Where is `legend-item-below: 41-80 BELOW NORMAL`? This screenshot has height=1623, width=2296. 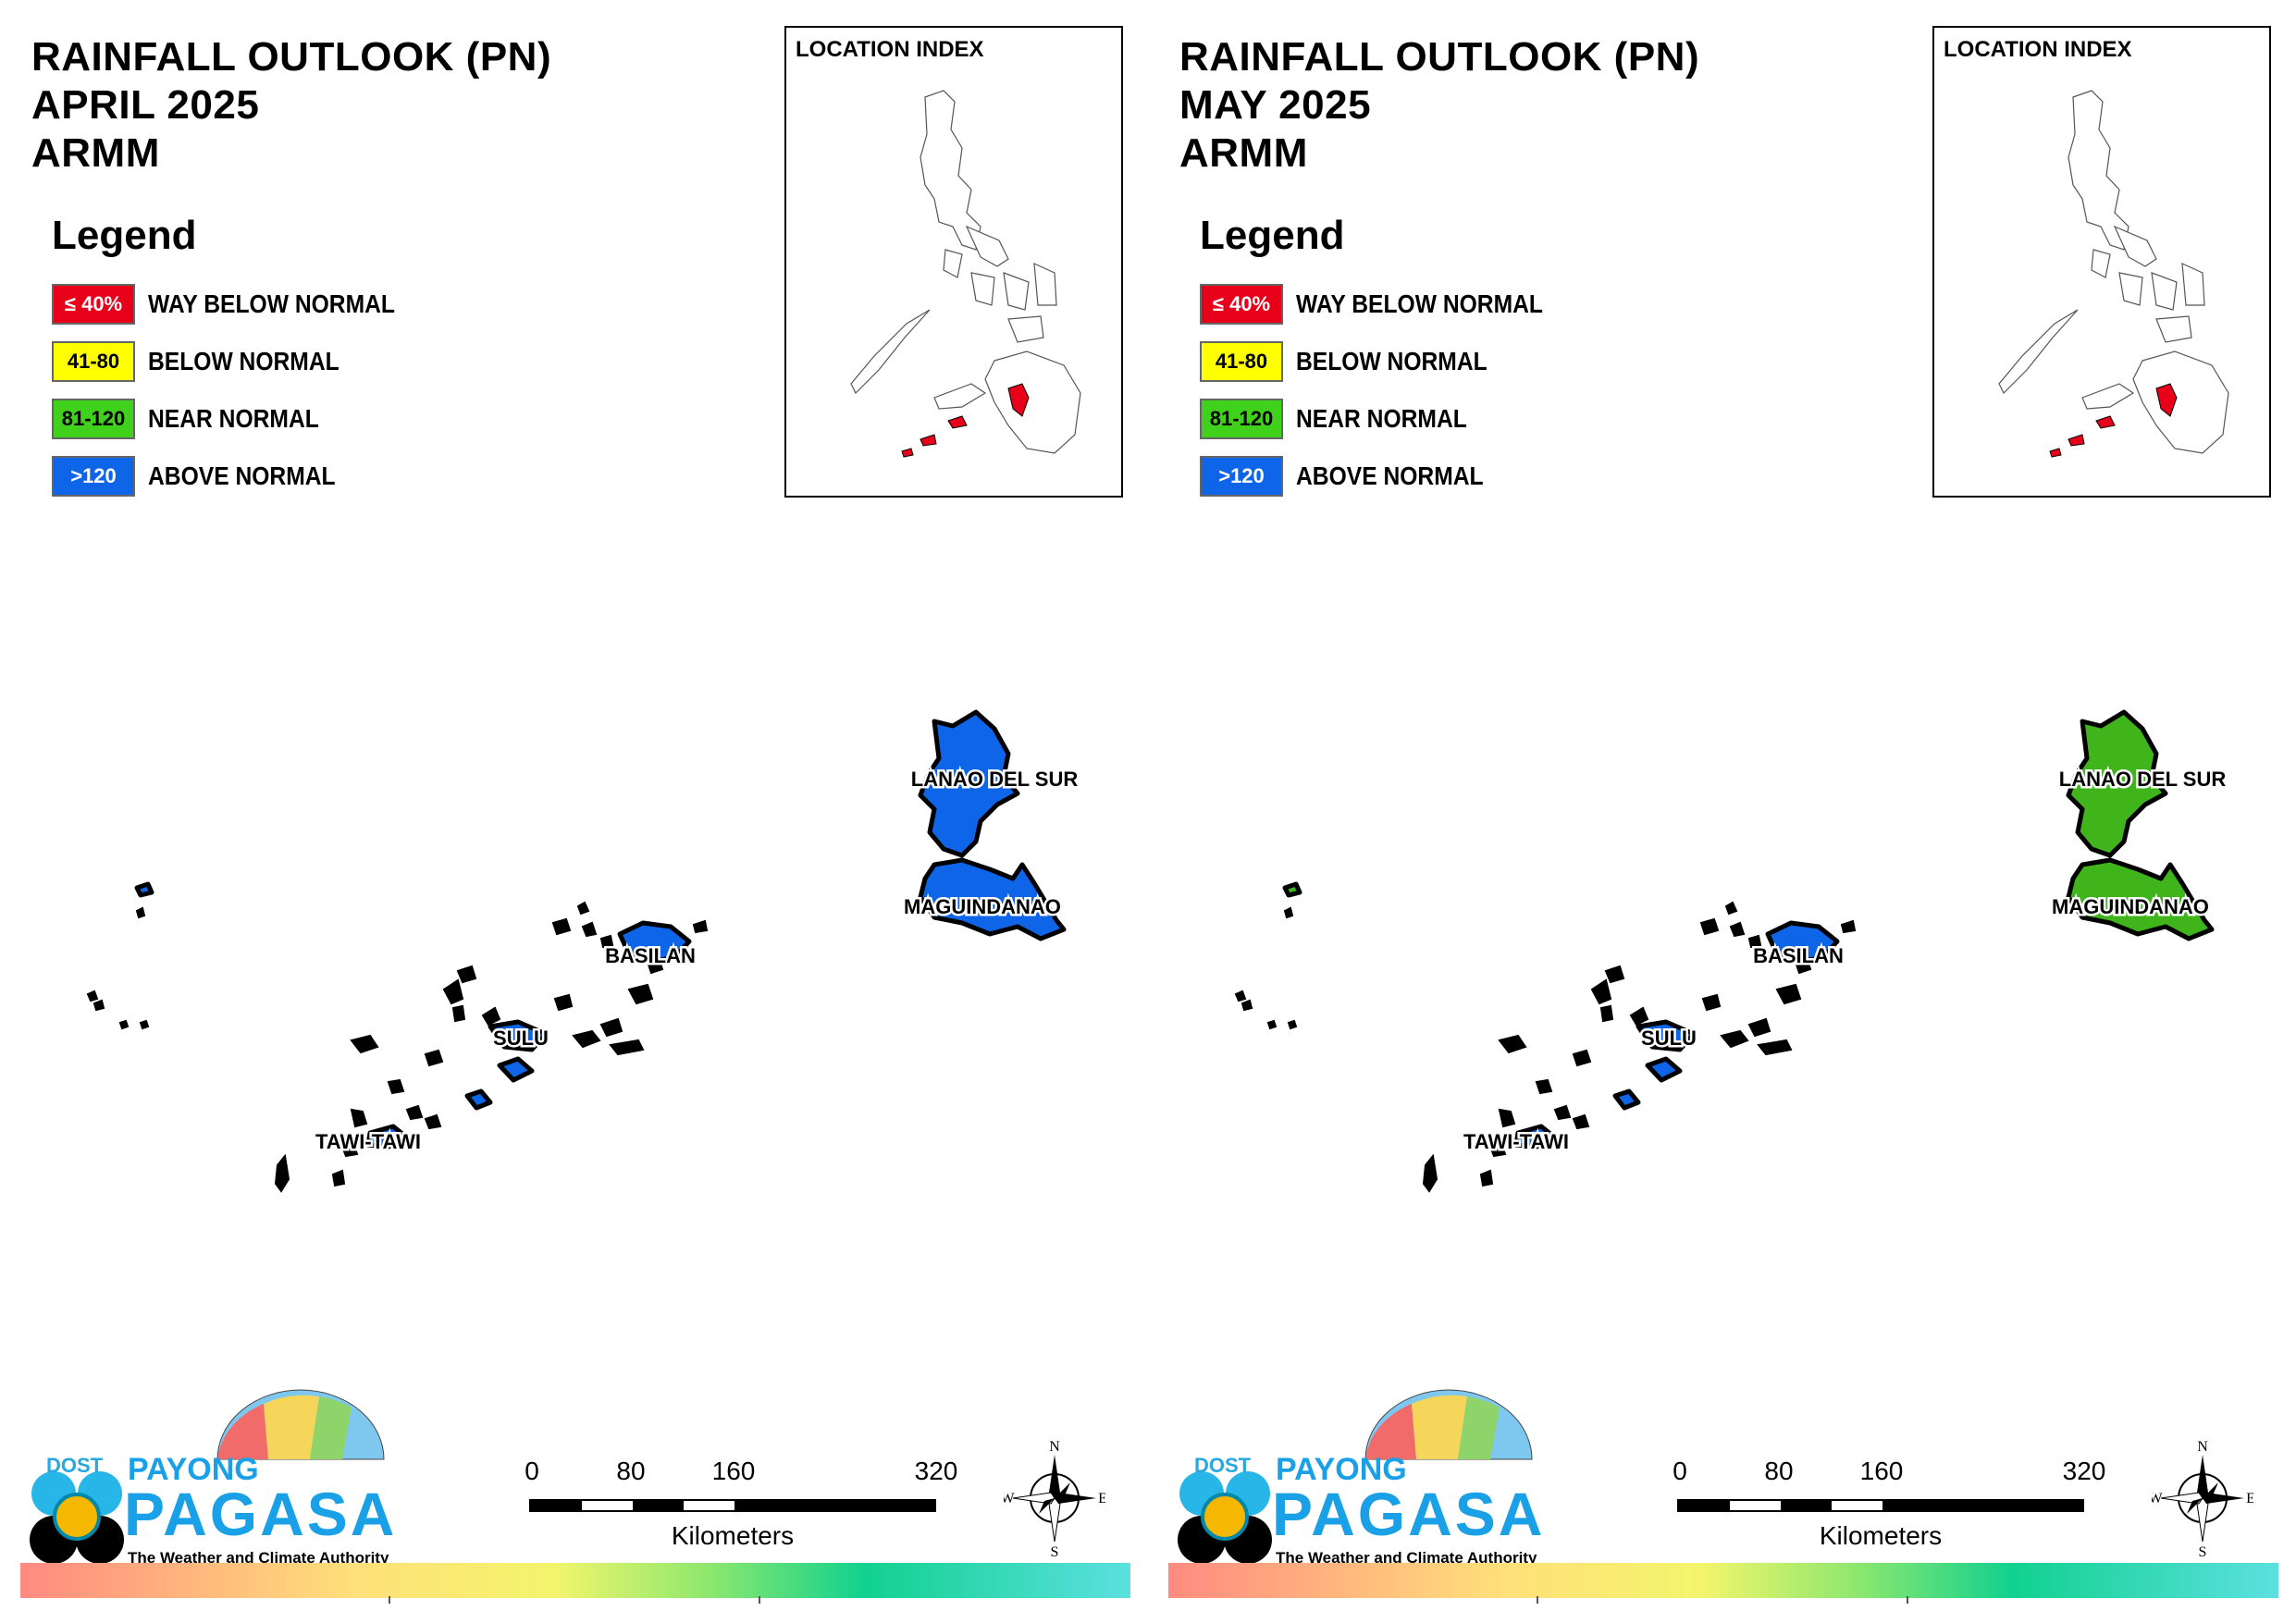
legend-item-below: 41-80 BELOW NORMAL is located at coordinates (1388, 361).